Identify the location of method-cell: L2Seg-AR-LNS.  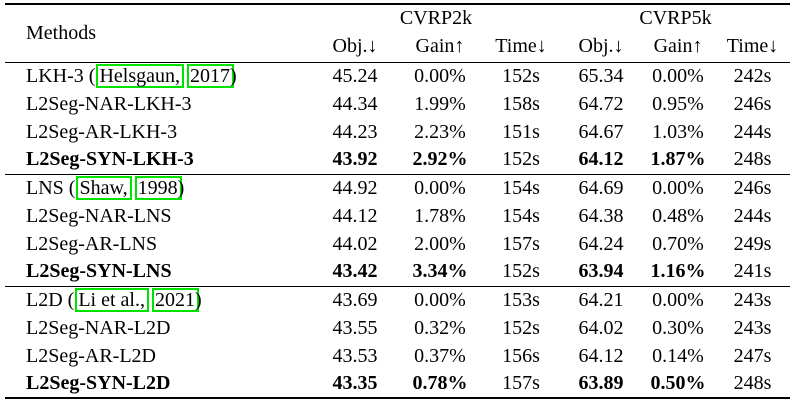
(158, 244).